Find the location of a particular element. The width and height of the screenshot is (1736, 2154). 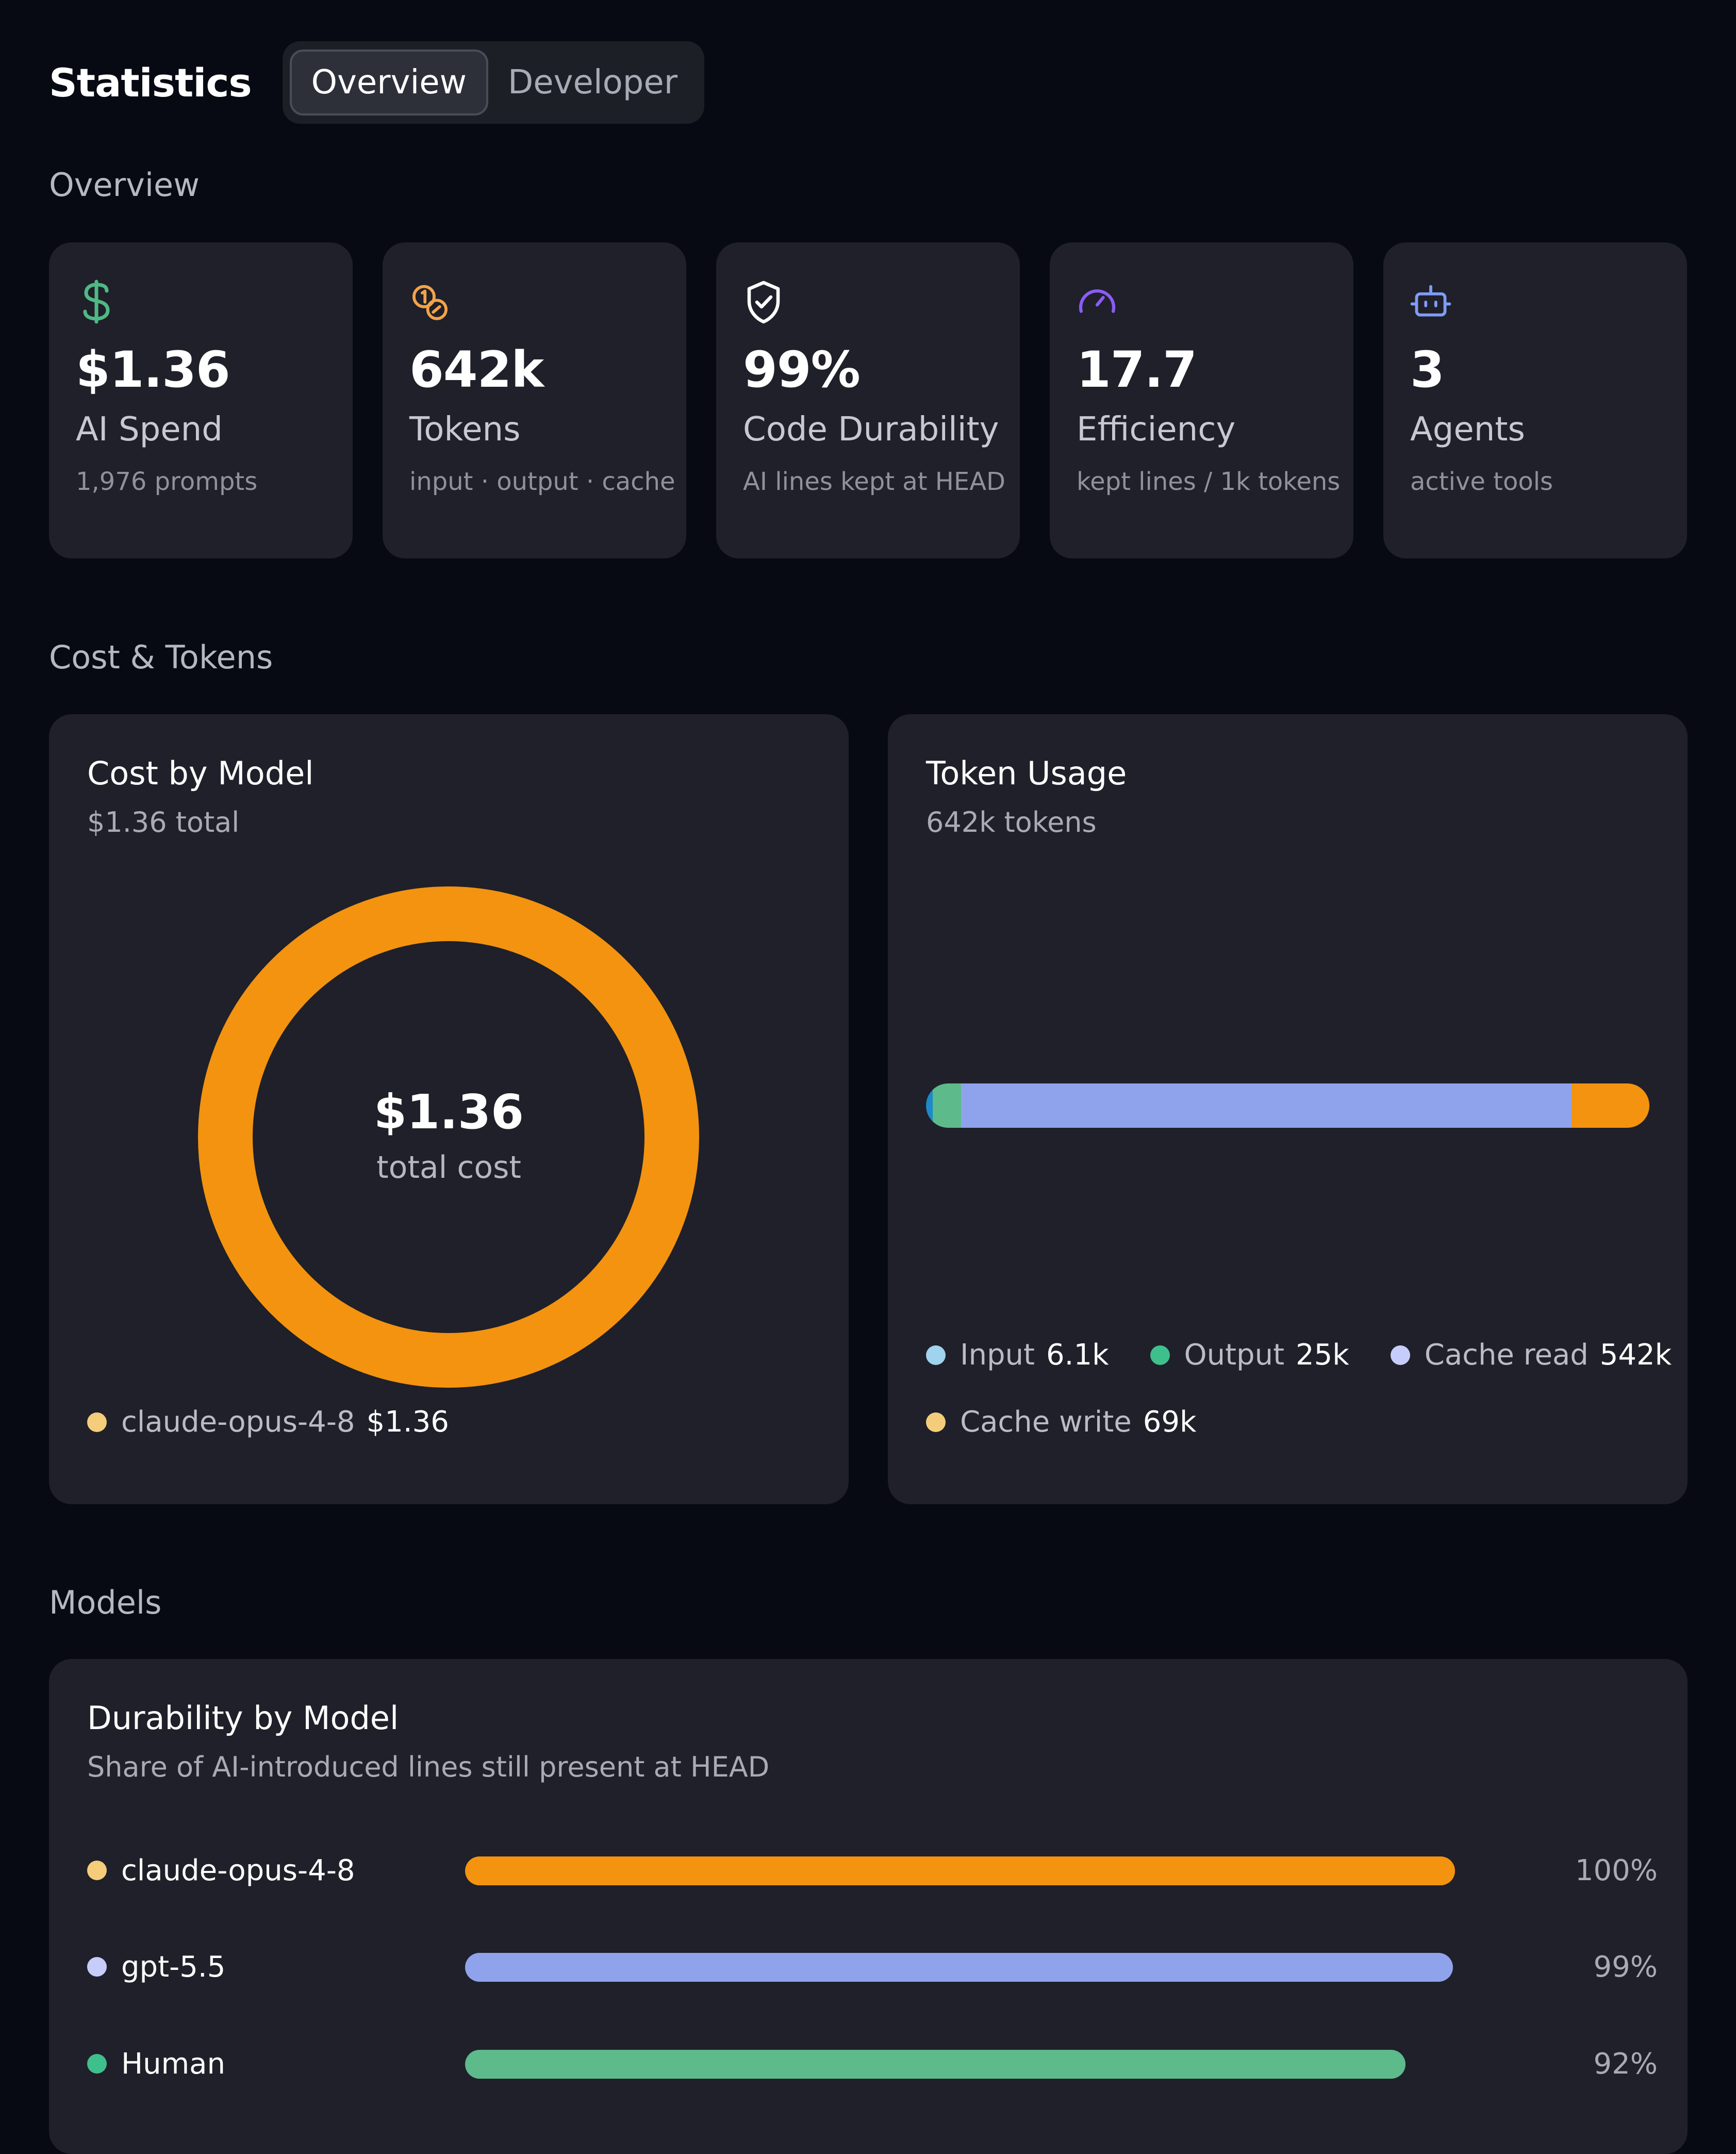

token-bar-segment-cache-read is located at coordinates (1266, 1105).